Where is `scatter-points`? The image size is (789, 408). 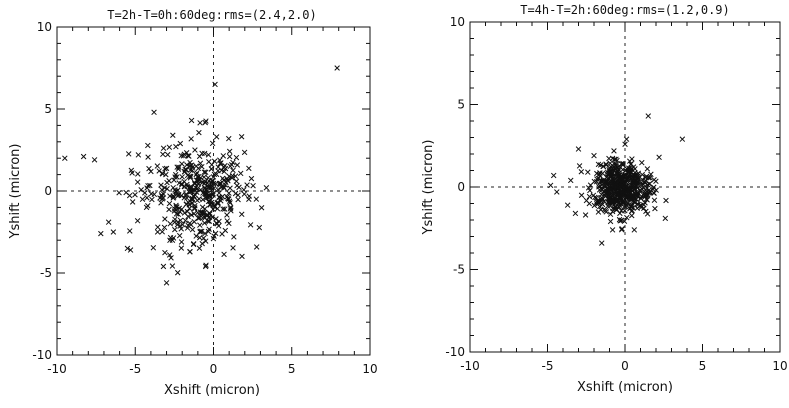
scatter-points is located at coordinates (616, 179).